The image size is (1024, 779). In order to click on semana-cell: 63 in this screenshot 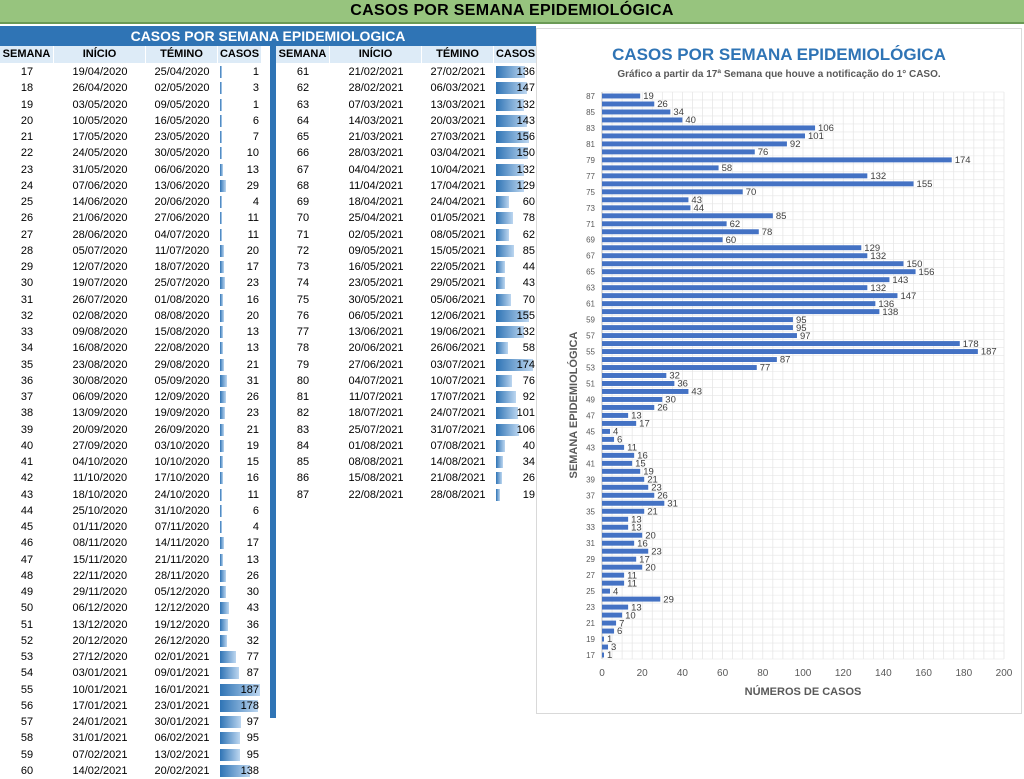, I will do `click(303, 104)`.